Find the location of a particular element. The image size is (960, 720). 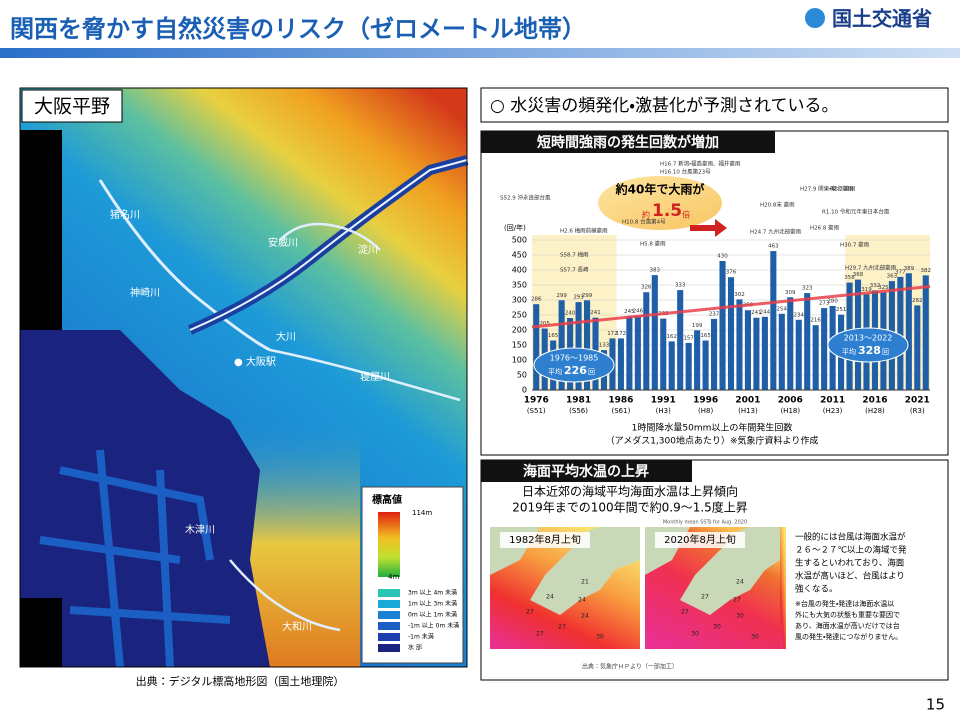

value-label: 382 is located at coordinates (926, 271).